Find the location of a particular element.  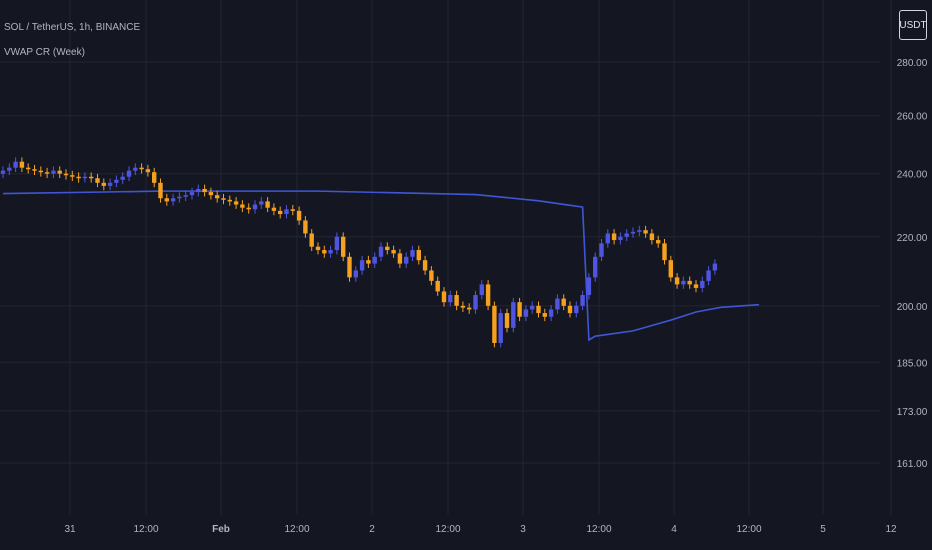

time-axis: 31 12:00 Feb 12:00 2 12:00 3 12:00 4 12:00 5 12 is located at coordinates (480, 529).